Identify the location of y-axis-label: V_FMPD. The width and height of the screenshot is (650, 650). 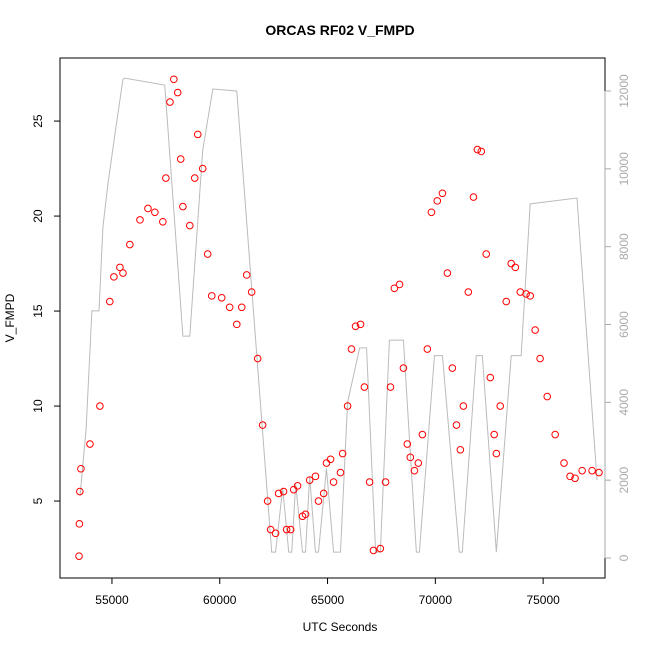
(10, 317).